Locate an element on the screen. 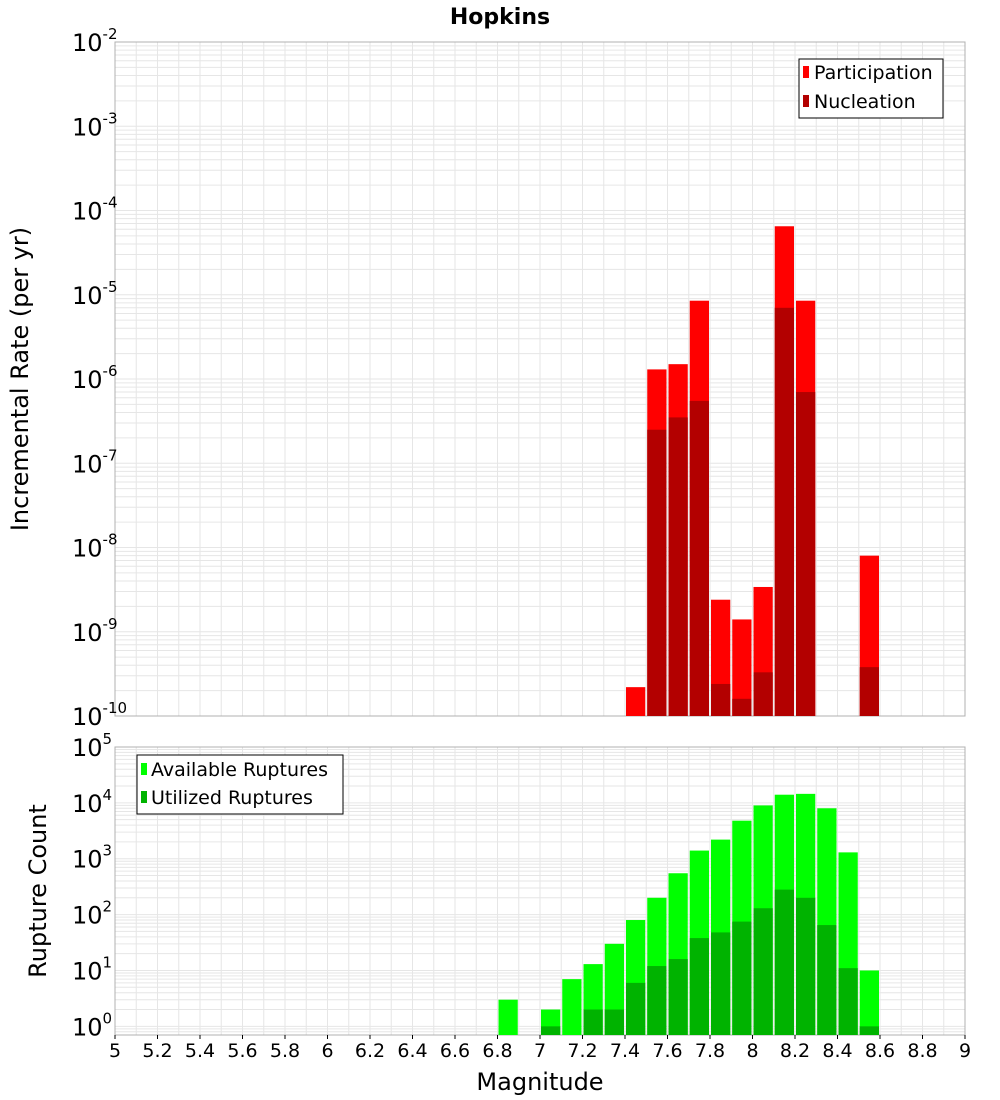 This screenshot has height=1100, width=1000. x-tick-label: 9 is located at coordinates (965, 1051).